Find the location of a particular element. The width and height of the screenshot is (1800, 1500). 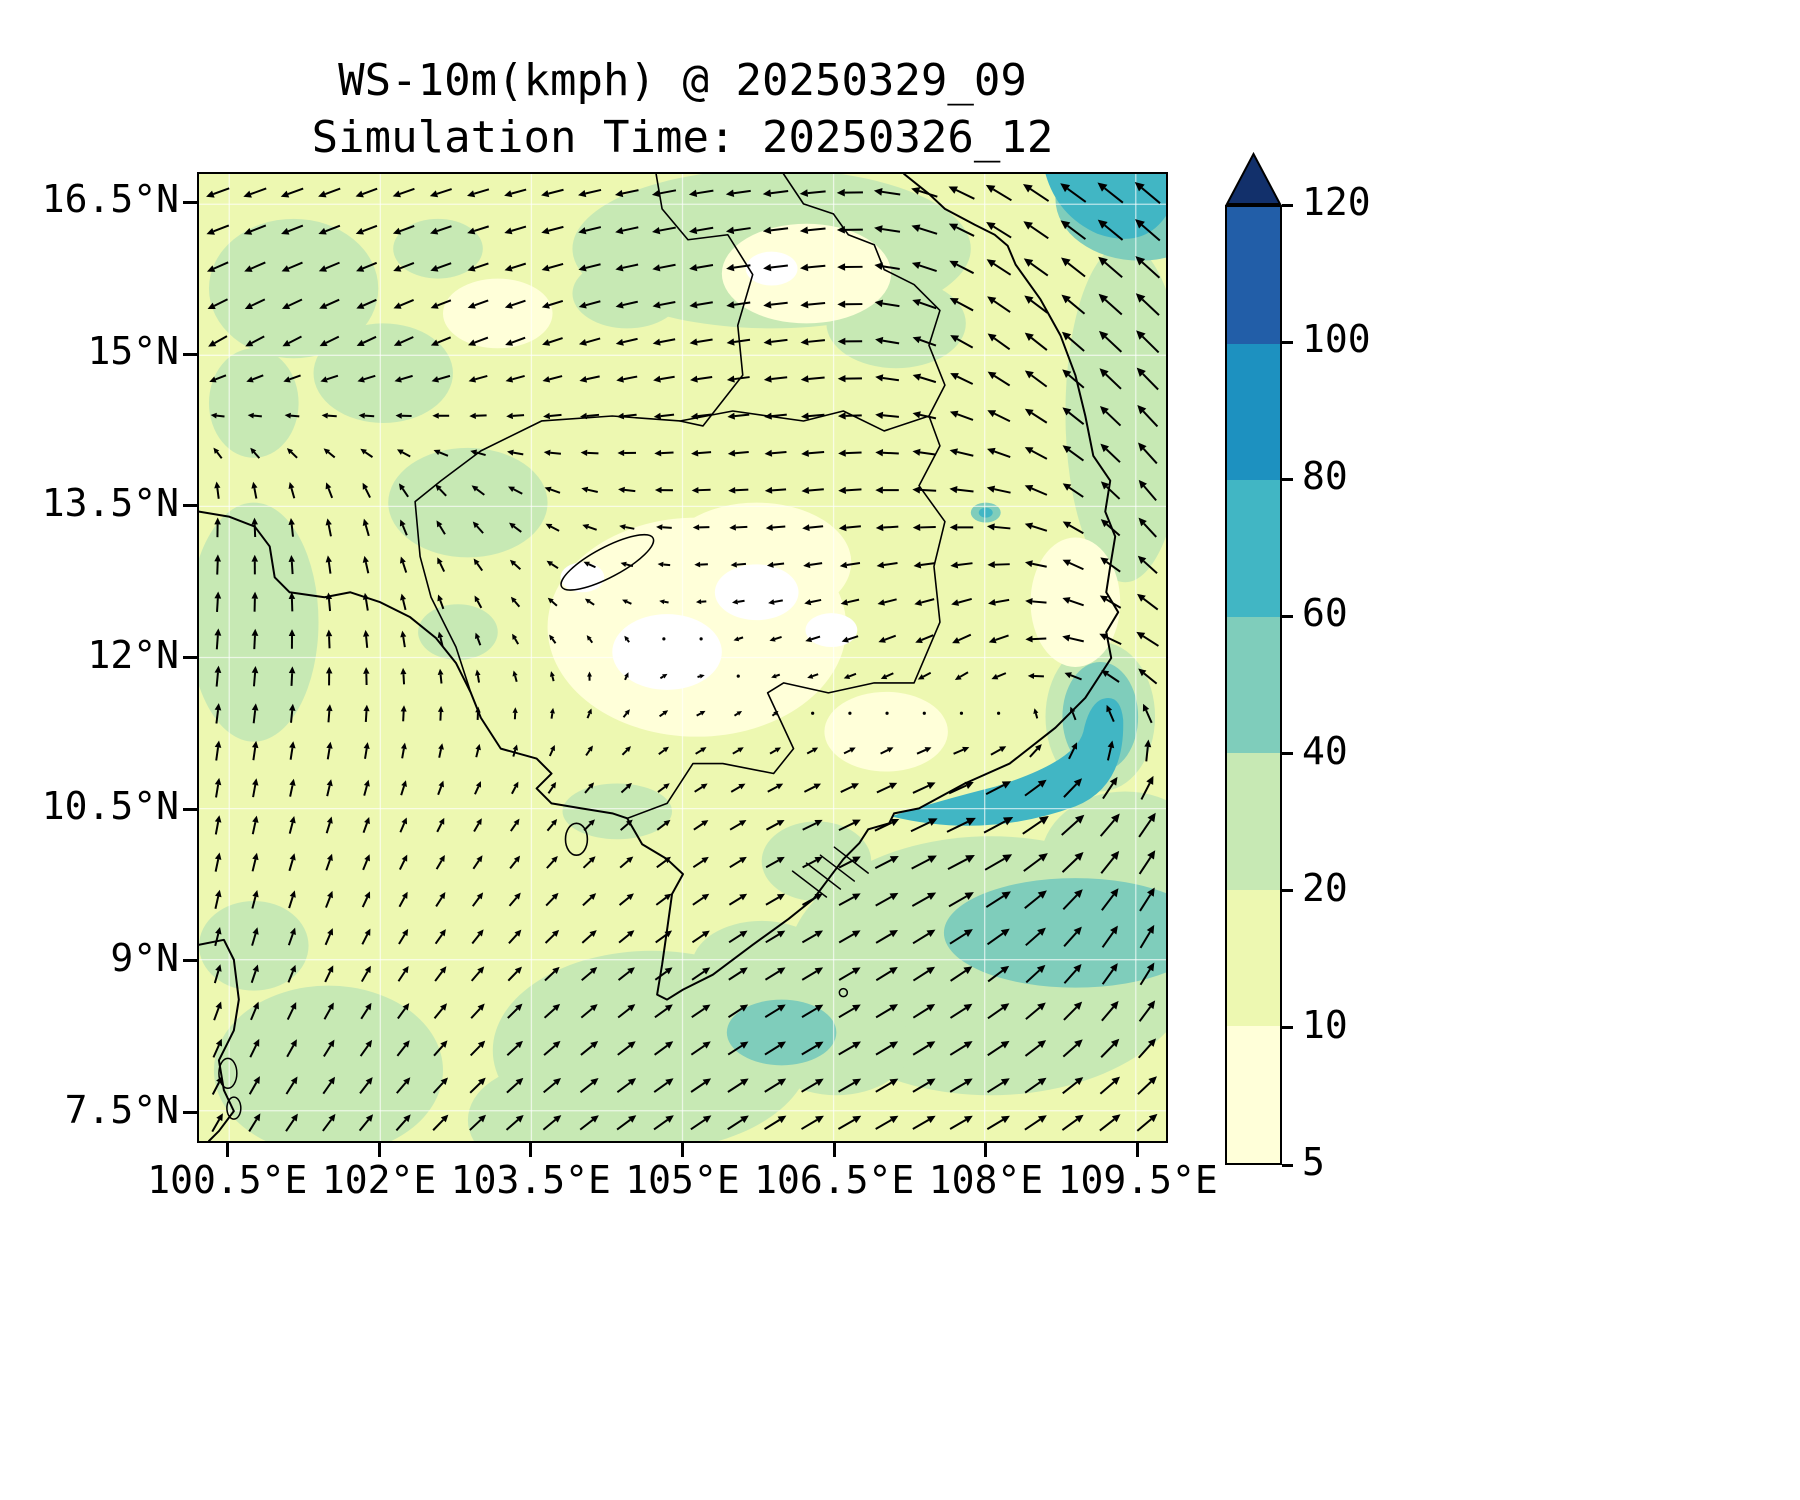

x-tick is located at coordinates (379, 1150).